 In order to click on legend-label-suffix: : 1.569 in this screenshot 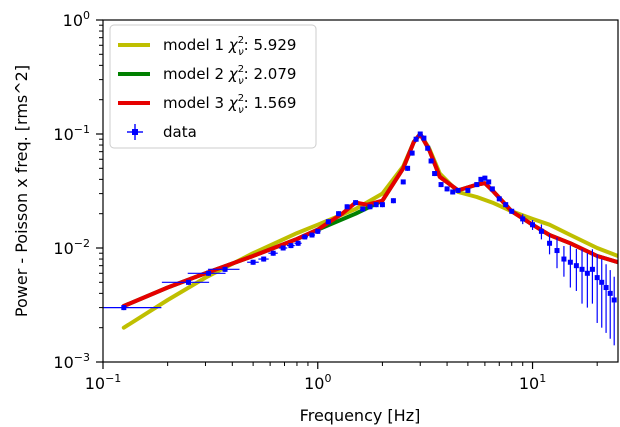, I will do `click(270, 103)`.